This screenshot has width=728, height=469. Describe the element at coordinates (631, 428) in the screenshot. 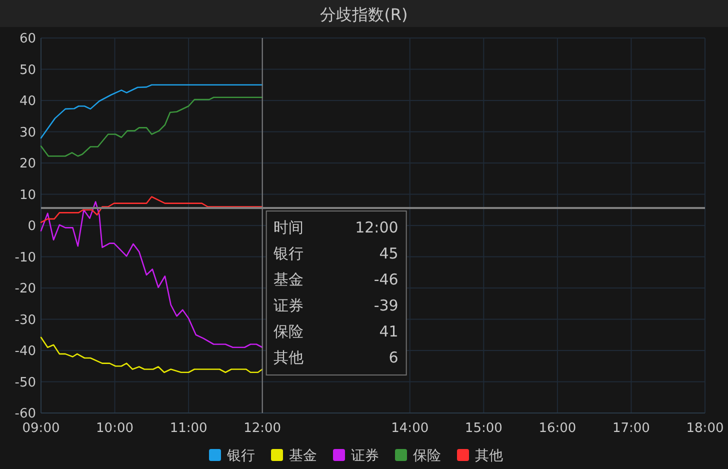

I see `x-tick-label: 17:00` at that location.